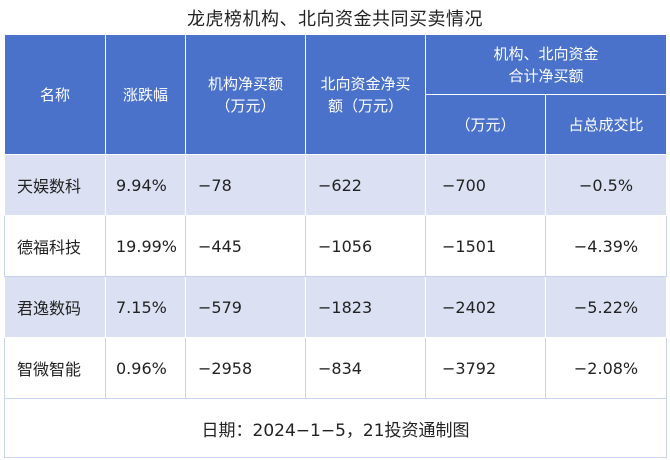 The height and width of the screenshot is (460, 670). I want to click on cell-north: −1823, so click(365, 307).